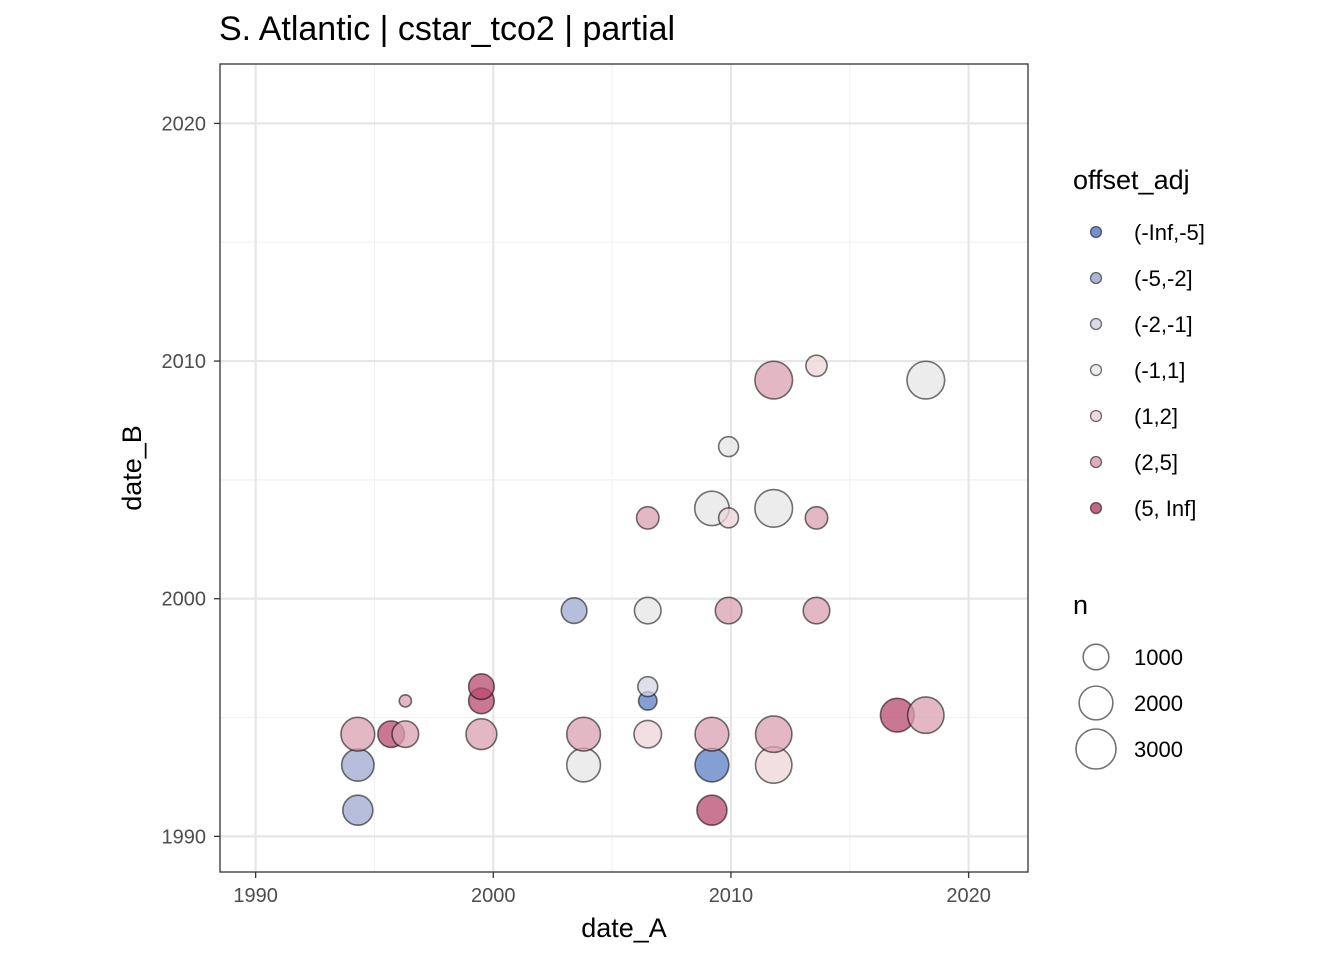  Describe the element at coordinates (731, 896) in the screenshot. I see `x-tick-label: 2010` at that location.